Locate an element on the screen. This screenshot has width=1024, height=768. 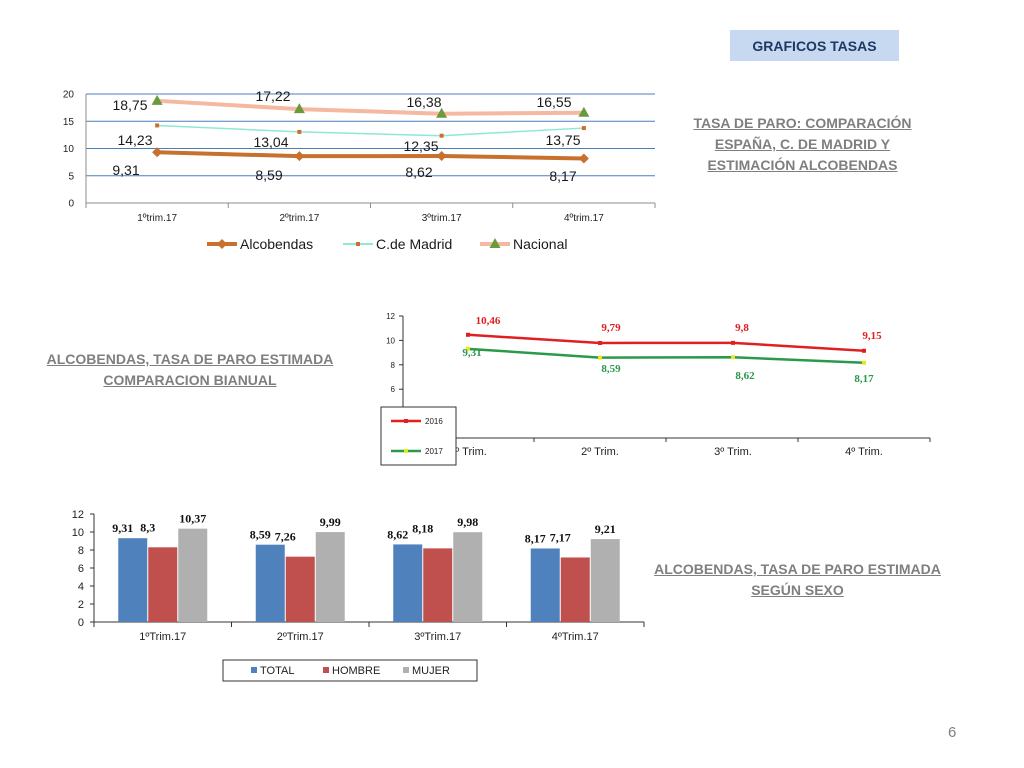
data-label: 9,15 is located at coordinates (872, 336).